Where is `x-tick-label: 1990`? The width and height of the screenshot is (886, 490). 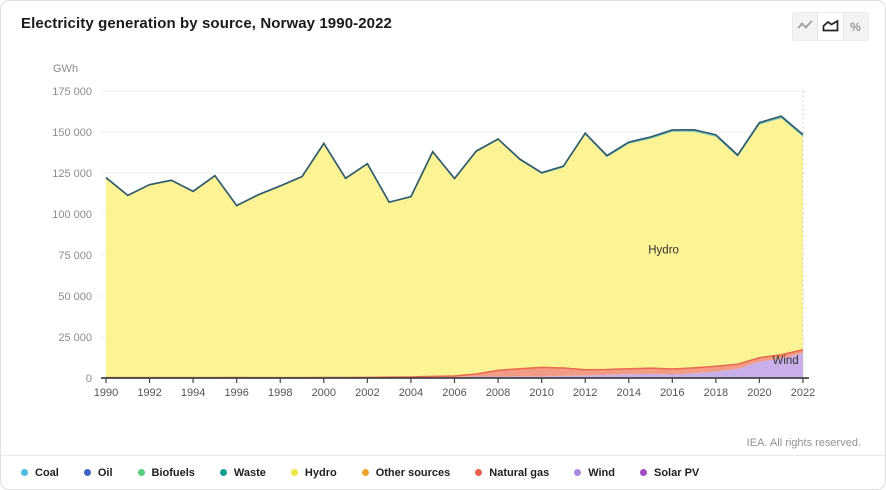 x-tick-label: 1990 is located at coordinates (106, 393).